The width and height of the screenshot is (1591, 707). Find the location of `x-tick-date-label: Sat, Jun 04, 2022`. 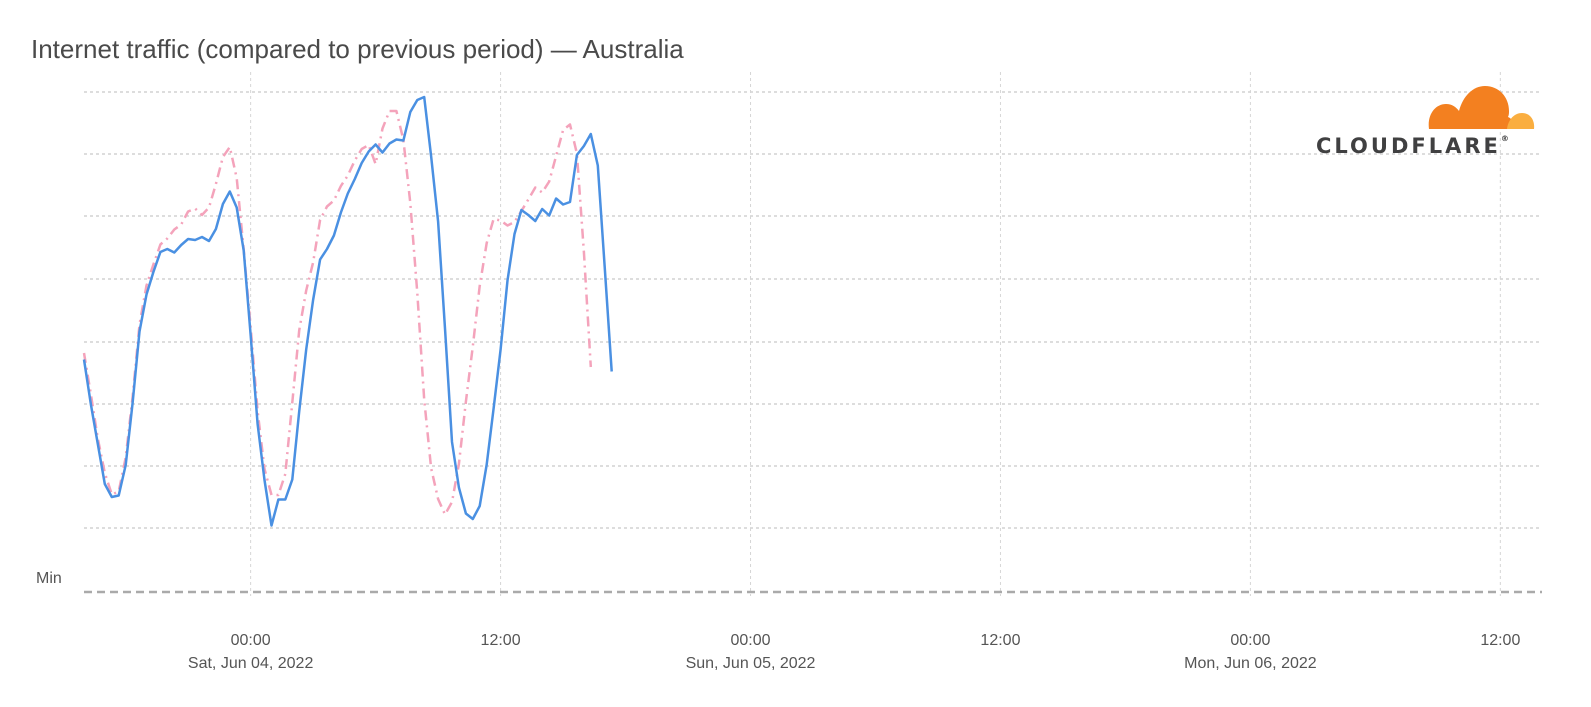

x-tick-date-label: Sat, Jun 04, 2022 is located at coordinates (251, 663).